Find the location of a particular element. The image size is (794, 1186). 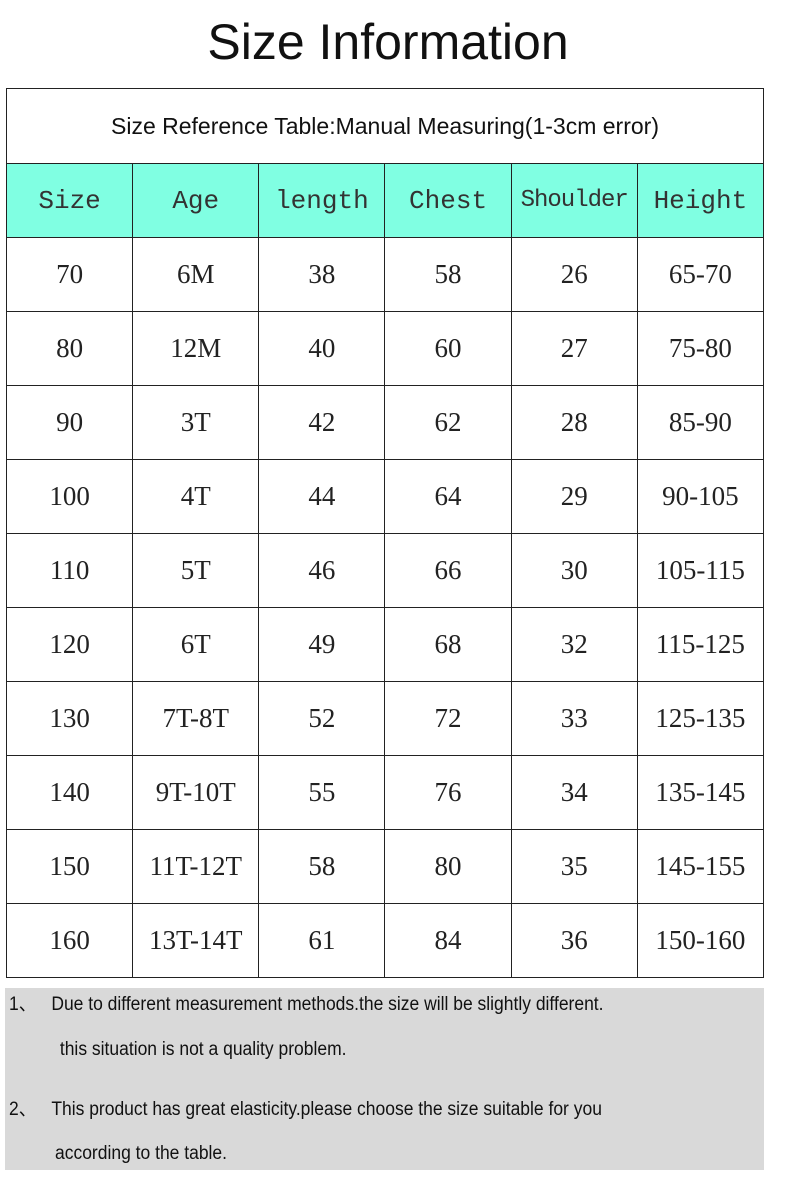

table-row: 70 6M 38 58 26 65-70 is located at coordinates (385, 274).